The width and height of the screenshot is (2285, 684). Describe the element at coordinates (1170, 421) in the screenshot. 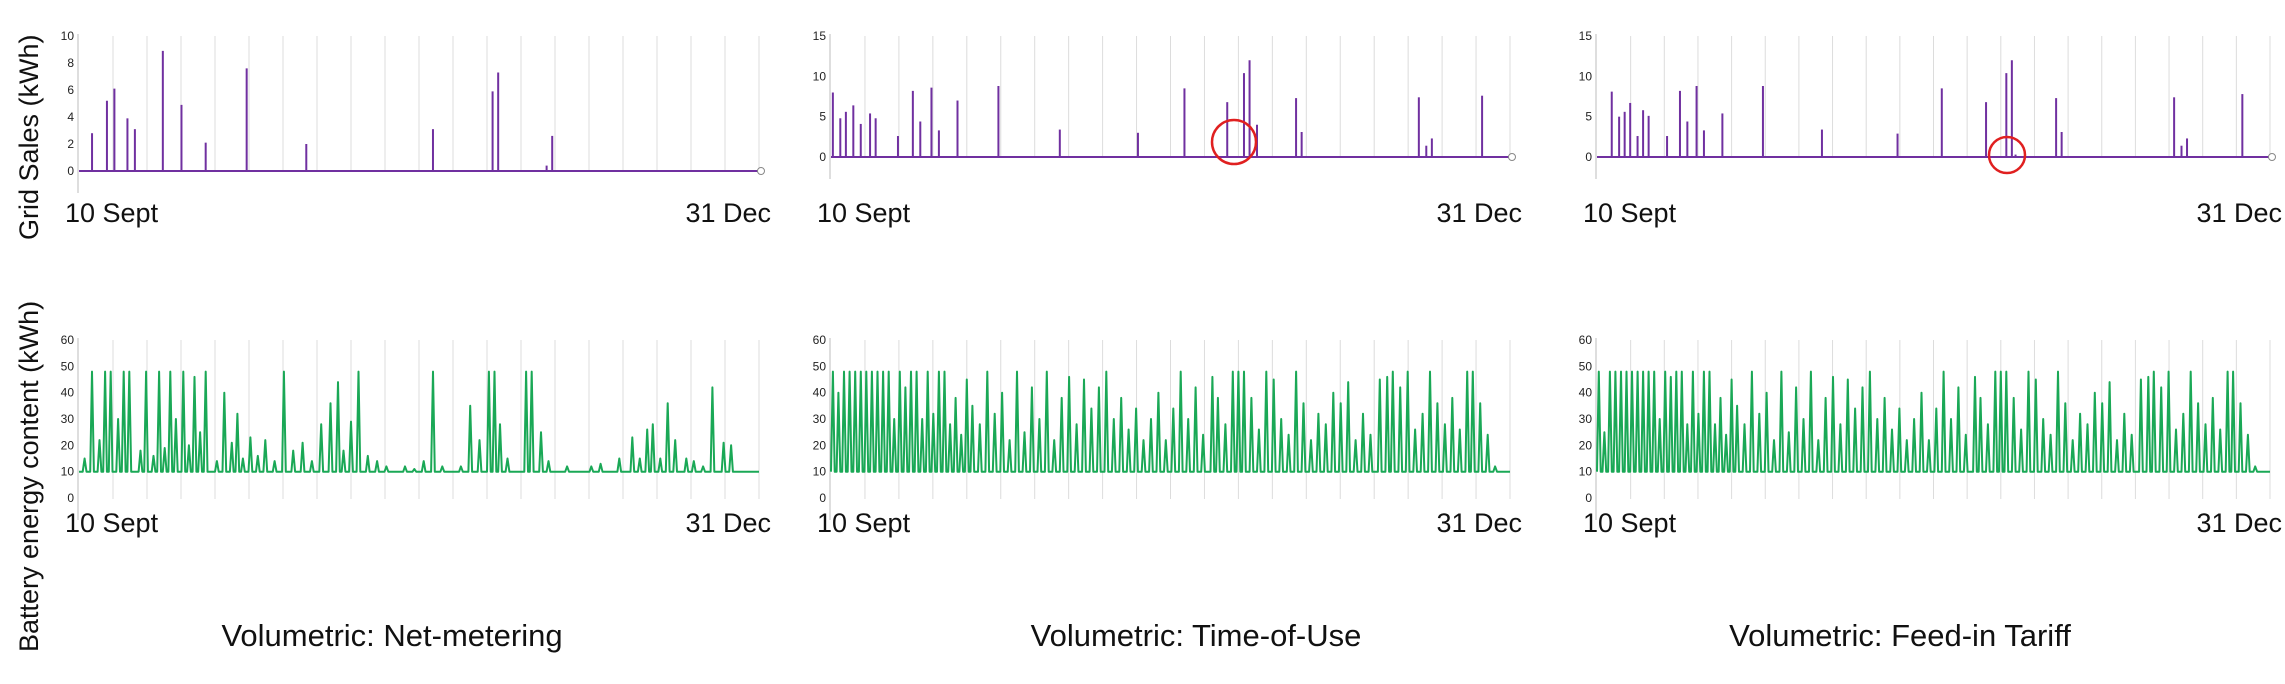

I see `battery-time-of-use-series-line` at that location.